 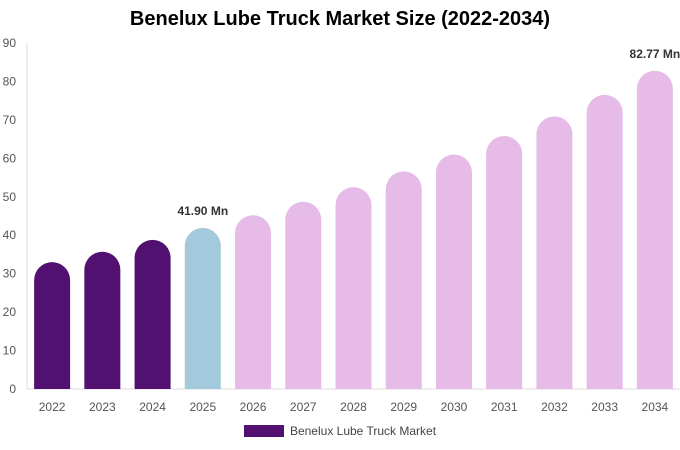 What do you see at coordinates (152, 407) in the screenshot?
I see `x-tick-label: 2024` at bounding box center [152, 407].